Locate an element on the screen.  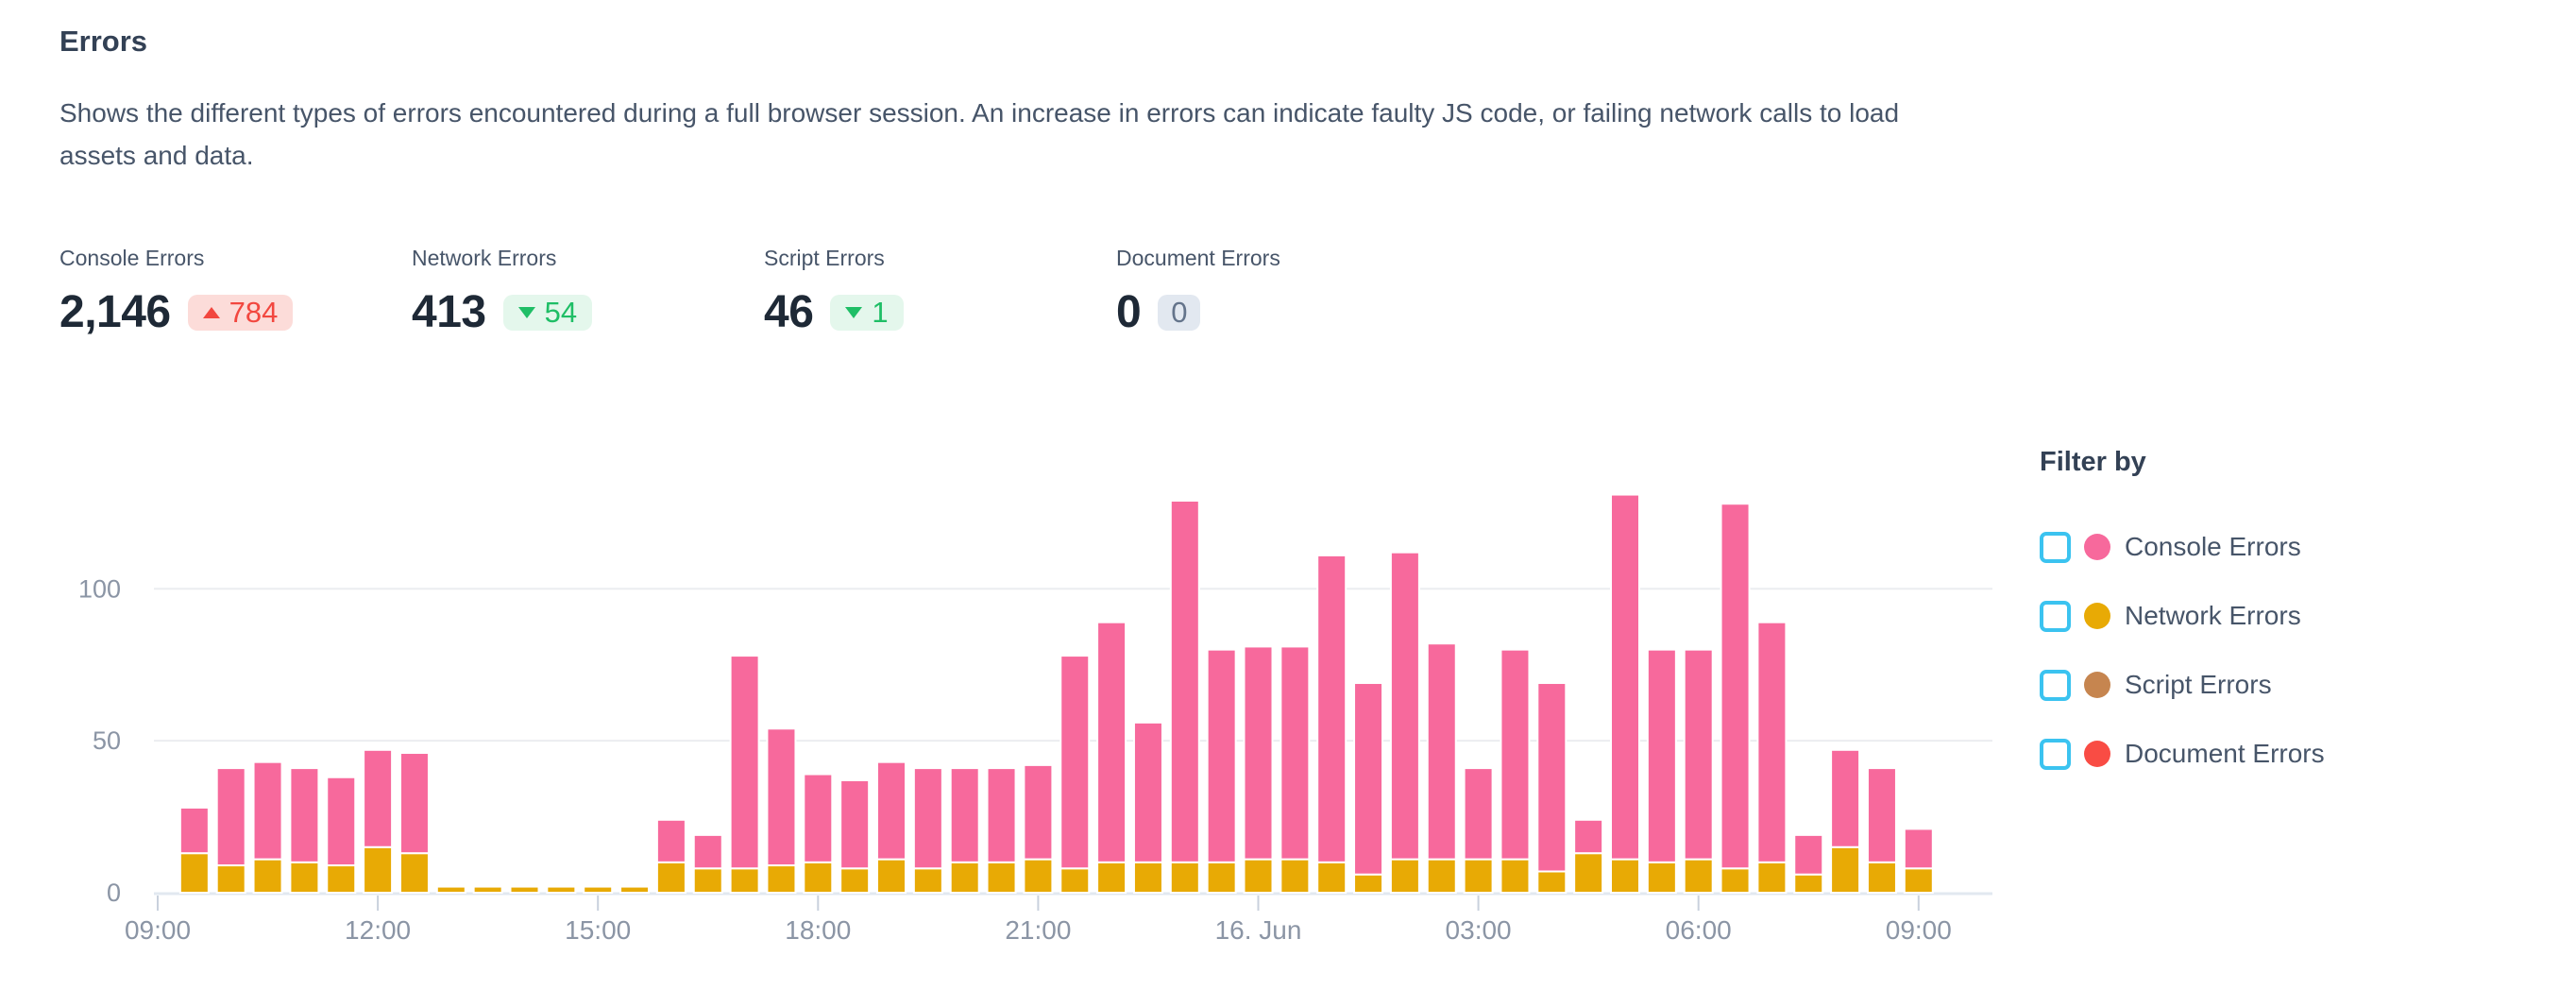
metric-card-console-errors: Console Errors 2,146 784 is located at coordinates (235, 292).